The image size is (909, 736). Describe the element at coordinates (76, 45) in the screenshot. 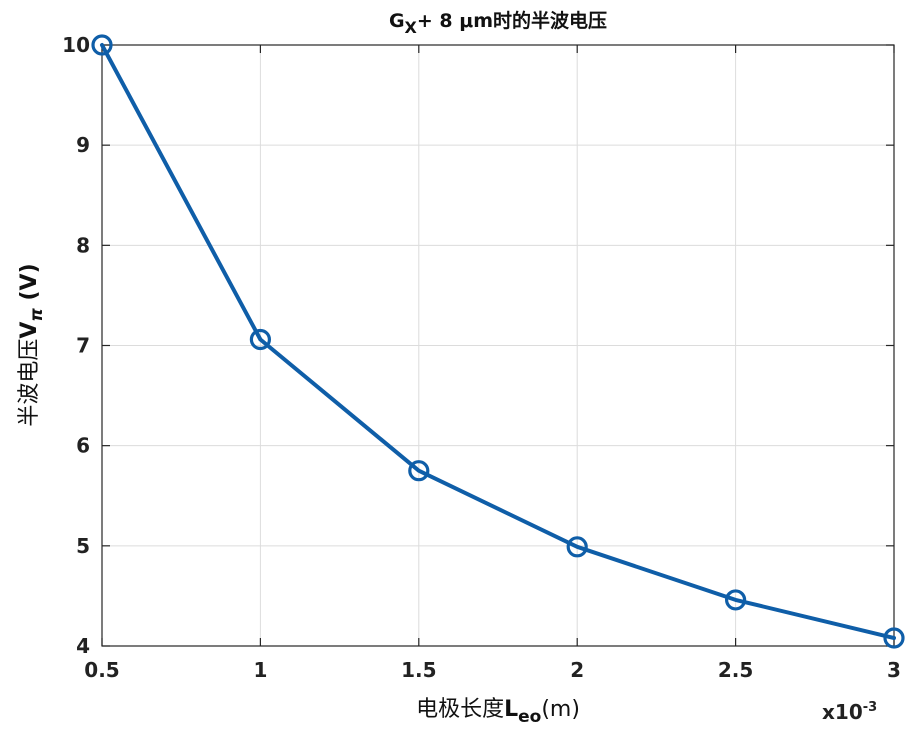

I see `y-tick-label: 10` at that location.